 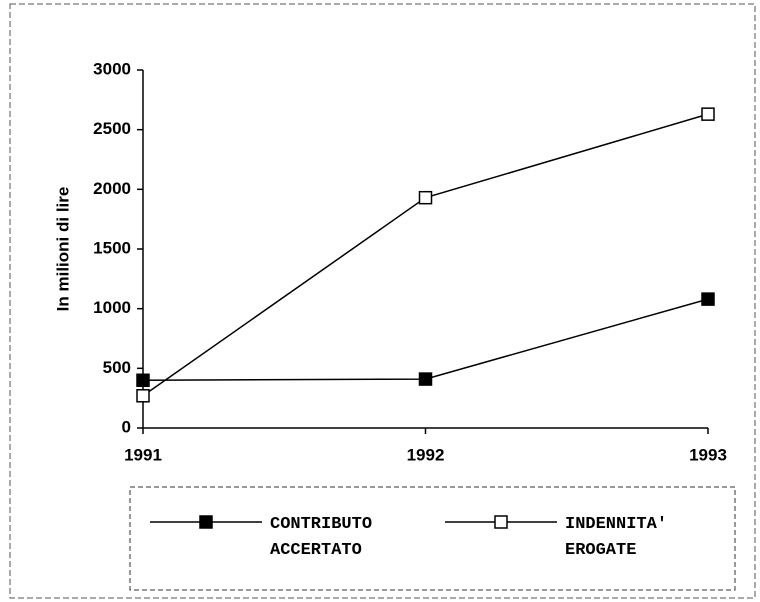 What do you see at coordinates (708, 454) in the screenshot?
I see `x-tick-label: 1993` at bounding box center [708, 454].